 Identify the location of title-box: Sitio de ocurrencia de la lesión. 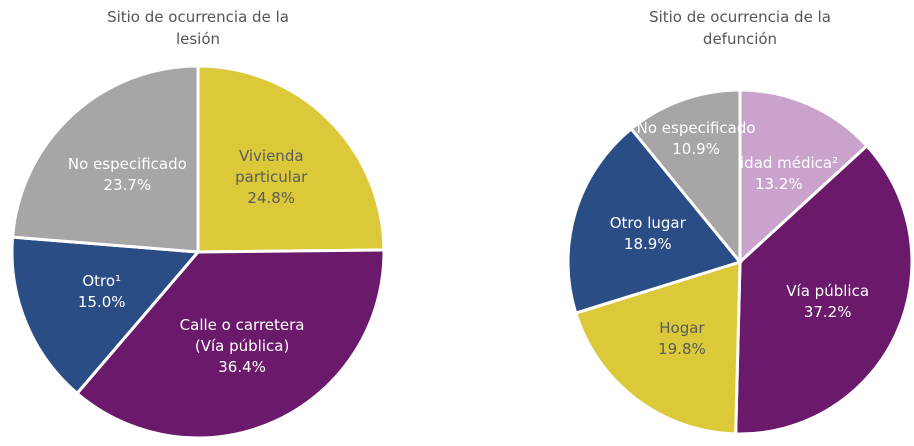
(198, 28).